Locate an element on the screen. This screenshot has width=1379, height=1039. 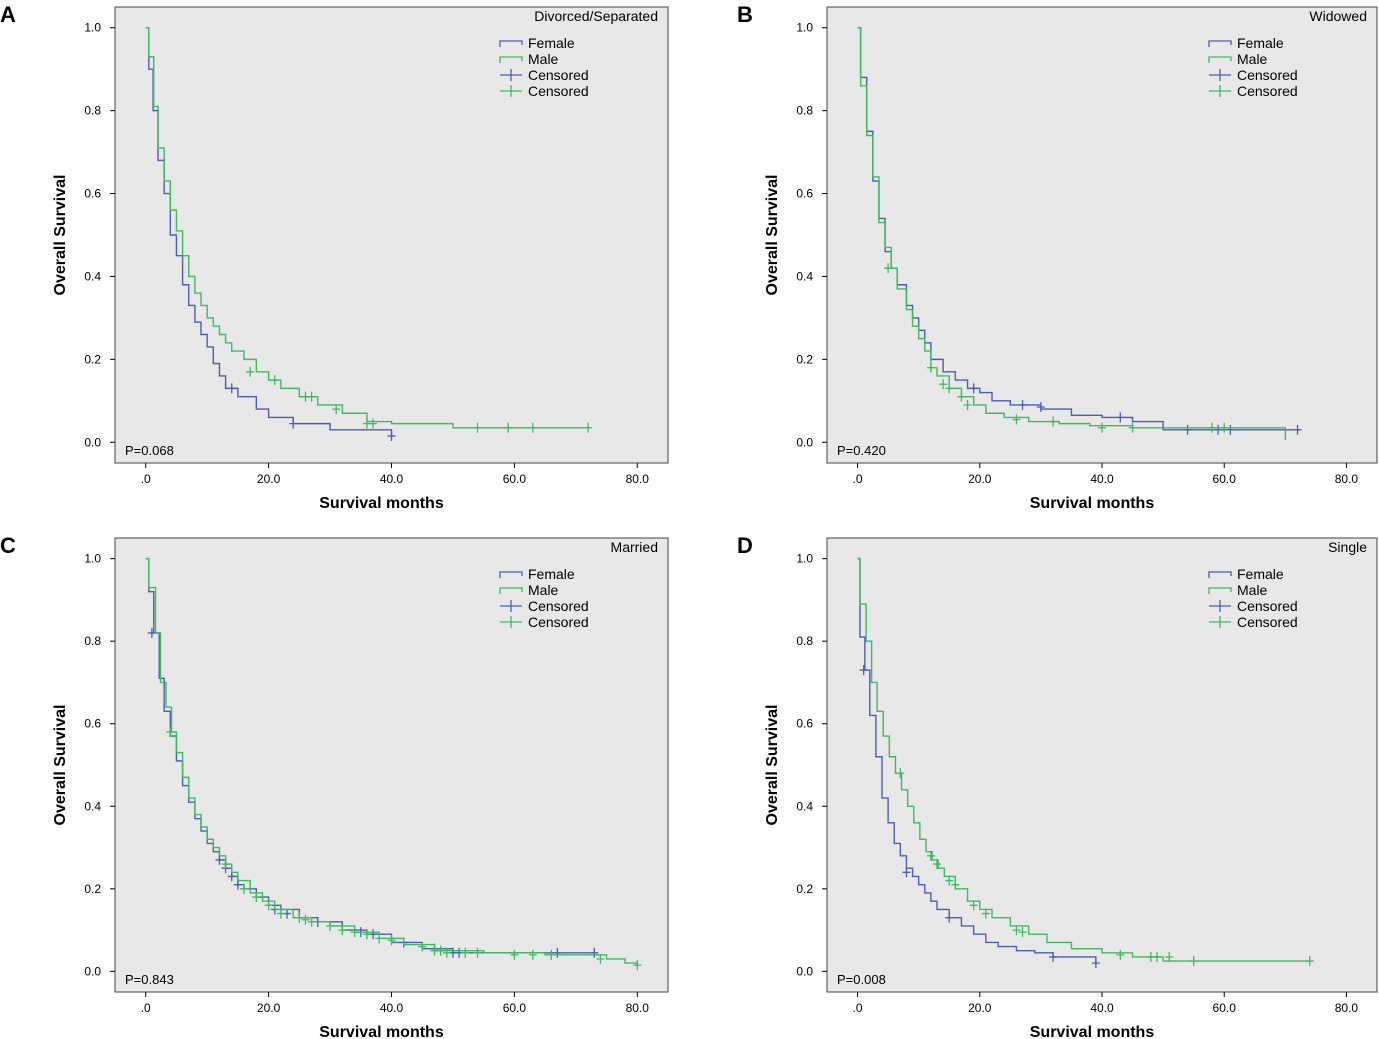
legend-group-title: Widowed is located at coordinates (1338, 16).